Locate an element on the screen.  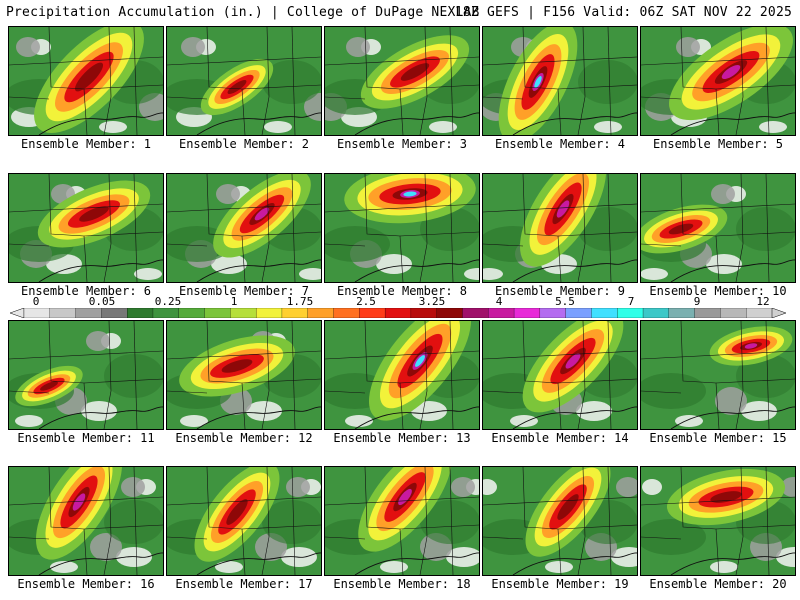
colorbar-tick-label: 0.25 is located at coordinates (168, 301).